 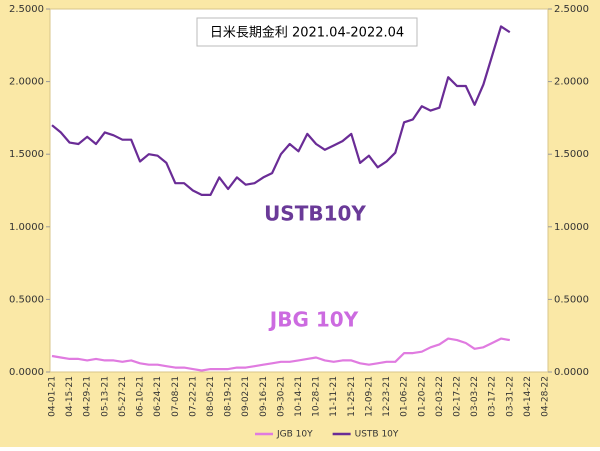 What do you see at coordinates (26, 299) in the screenshot?
I see `y-tick-label: 0.5000` at bounding box center [26, 299].